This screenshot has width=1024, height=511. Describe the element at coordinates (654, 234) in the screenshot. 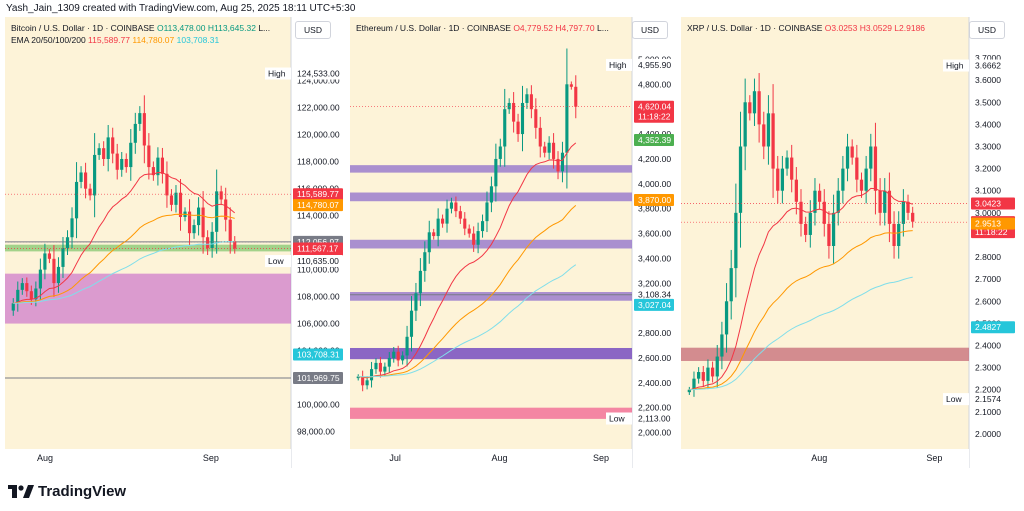

I see `y-tick-label: 3,600.00` at that location.